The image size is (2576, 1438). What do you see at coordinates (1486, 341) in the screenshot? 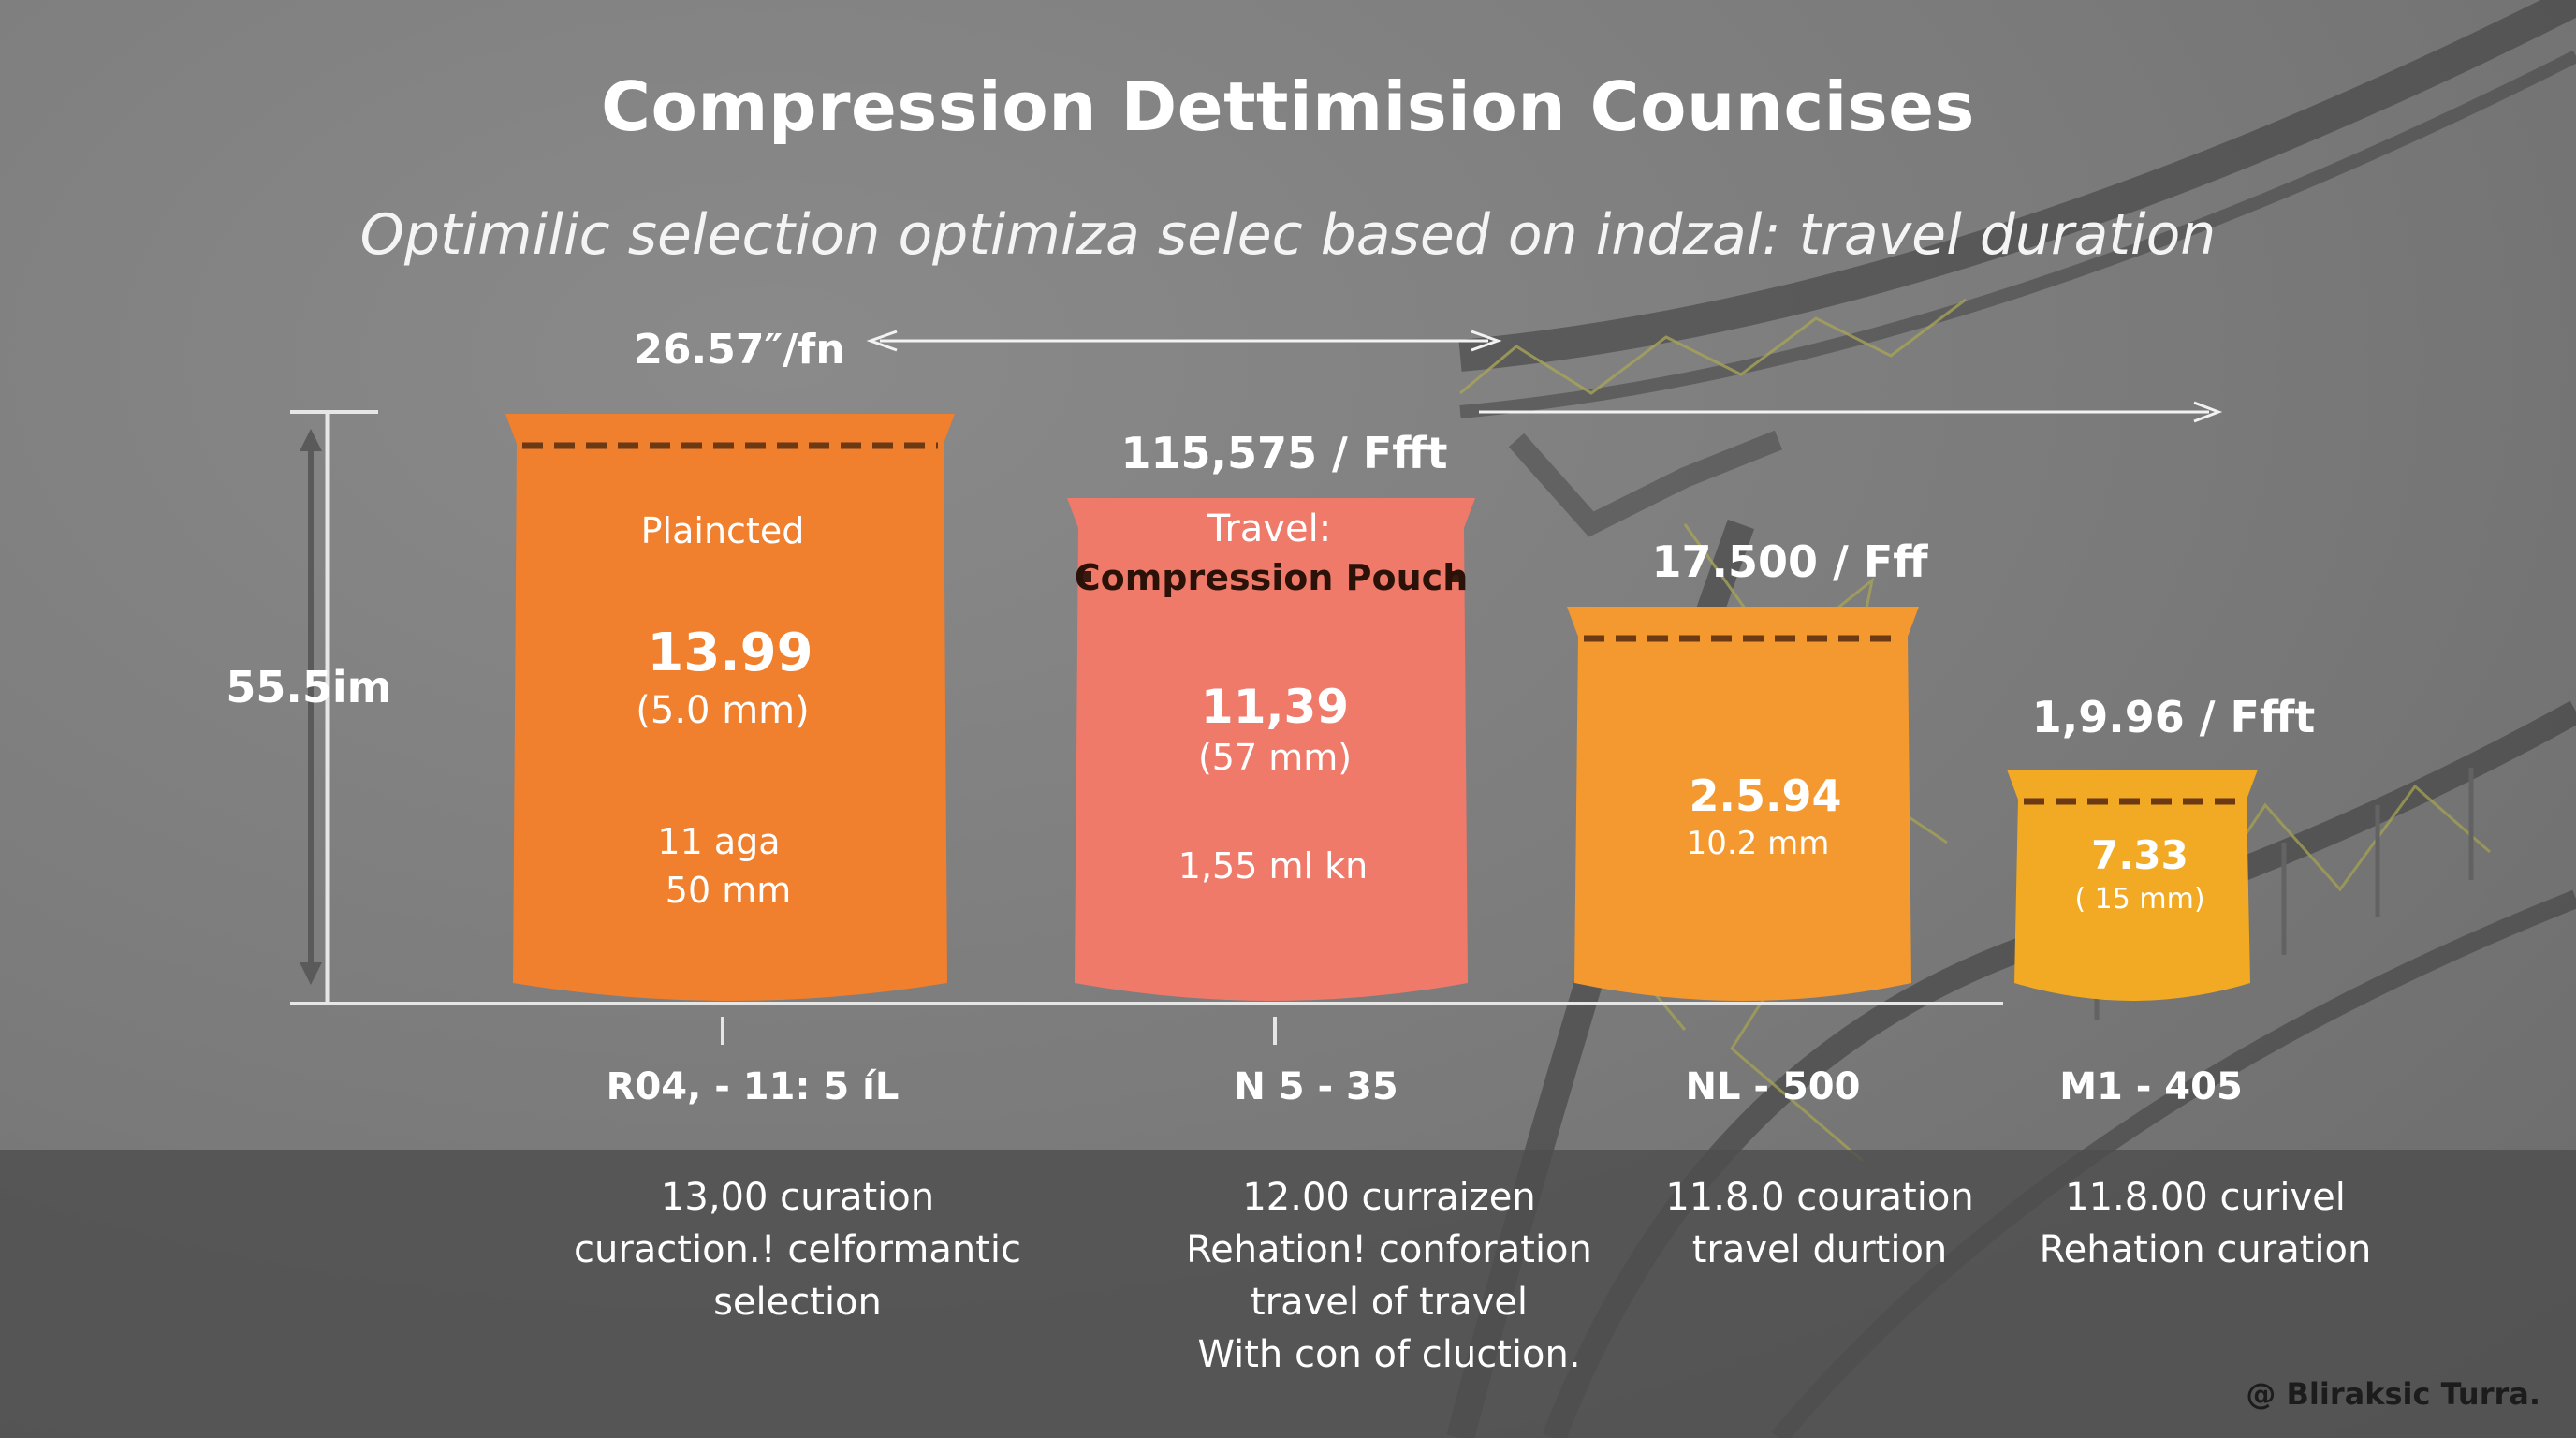
I see `top-arrow-head-right` at bounding box center [1486, 341].